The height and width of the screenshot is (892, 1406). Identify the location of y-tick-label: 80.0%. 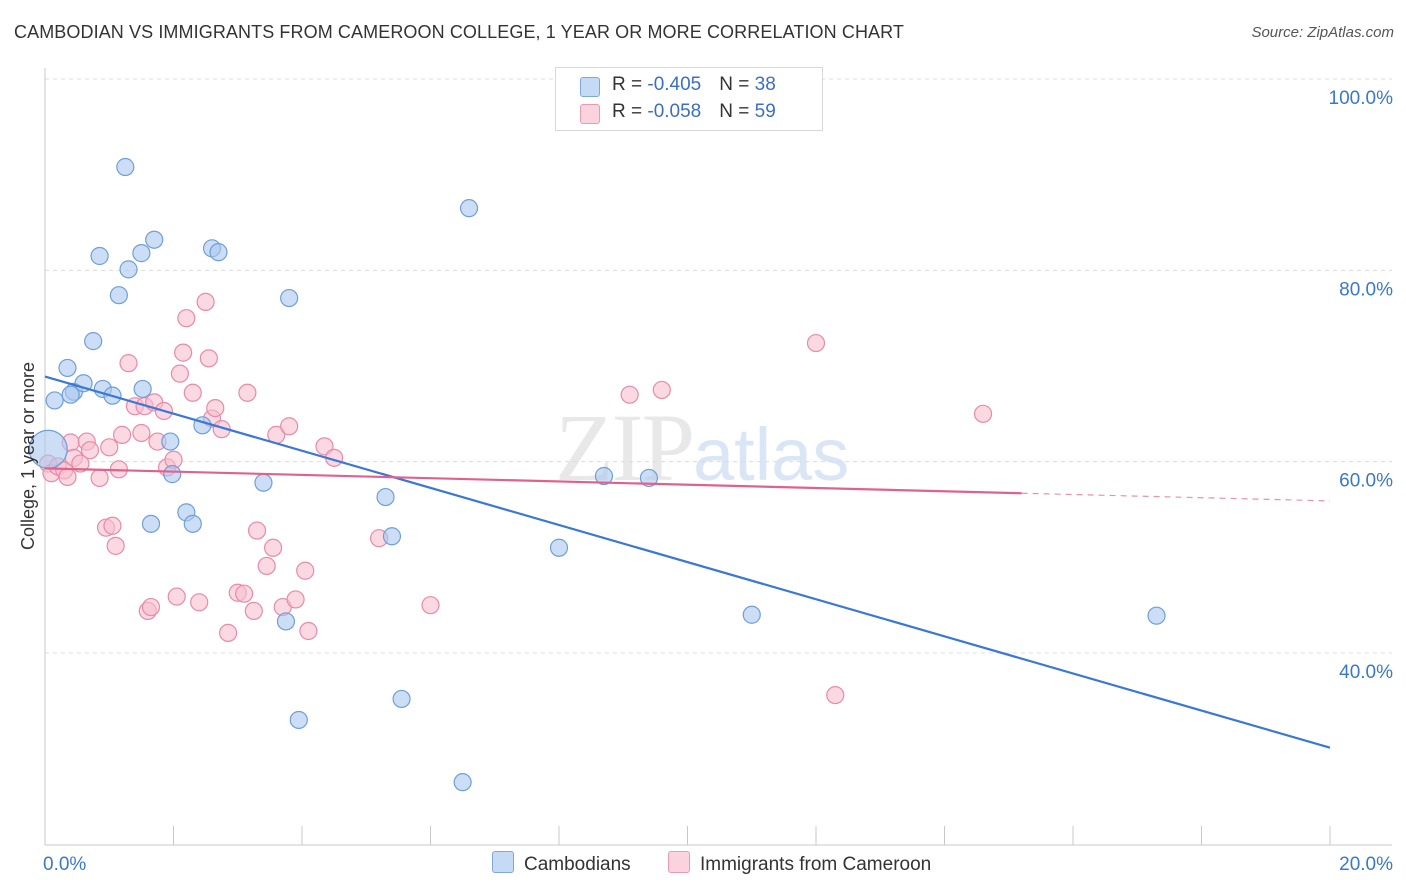
(1366, 289).